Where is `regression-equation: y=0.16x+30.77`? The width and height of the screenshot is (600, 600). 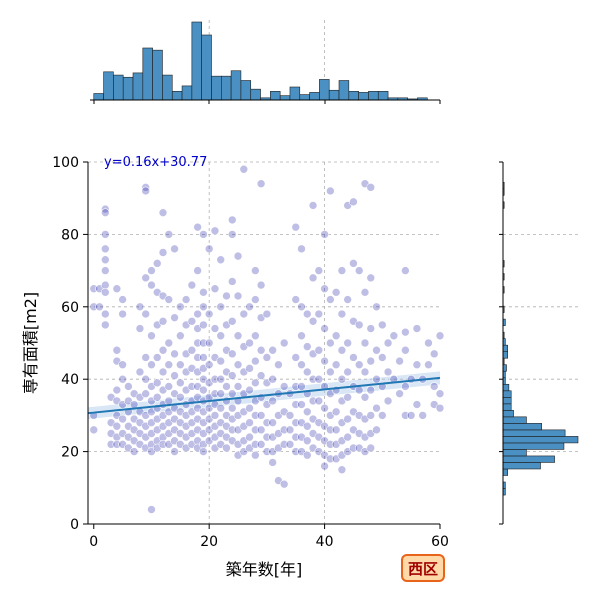 regression-equation: y=0.16x+30.77 is located at coordinates (155, 162).